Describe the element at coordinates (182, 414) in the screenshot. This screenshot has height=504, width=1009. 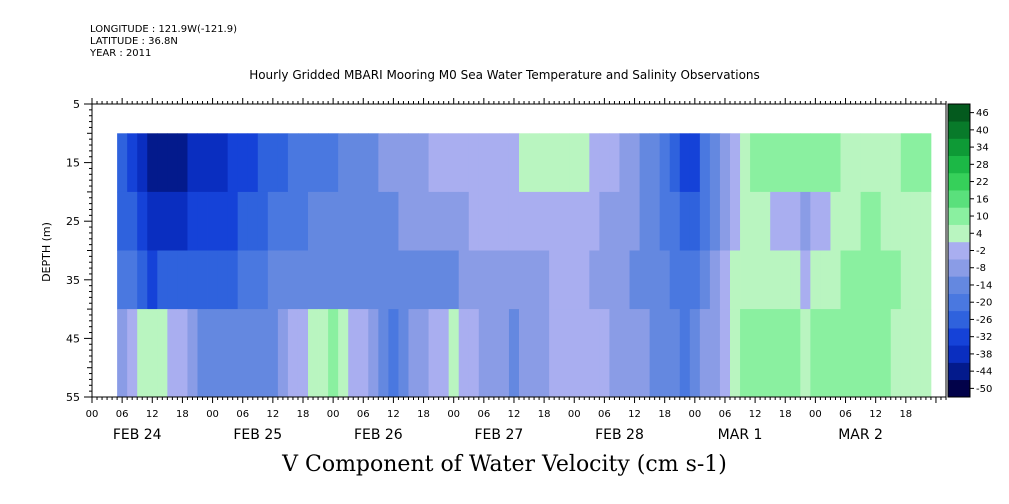
I see `x-hour-label: 18` at that location.